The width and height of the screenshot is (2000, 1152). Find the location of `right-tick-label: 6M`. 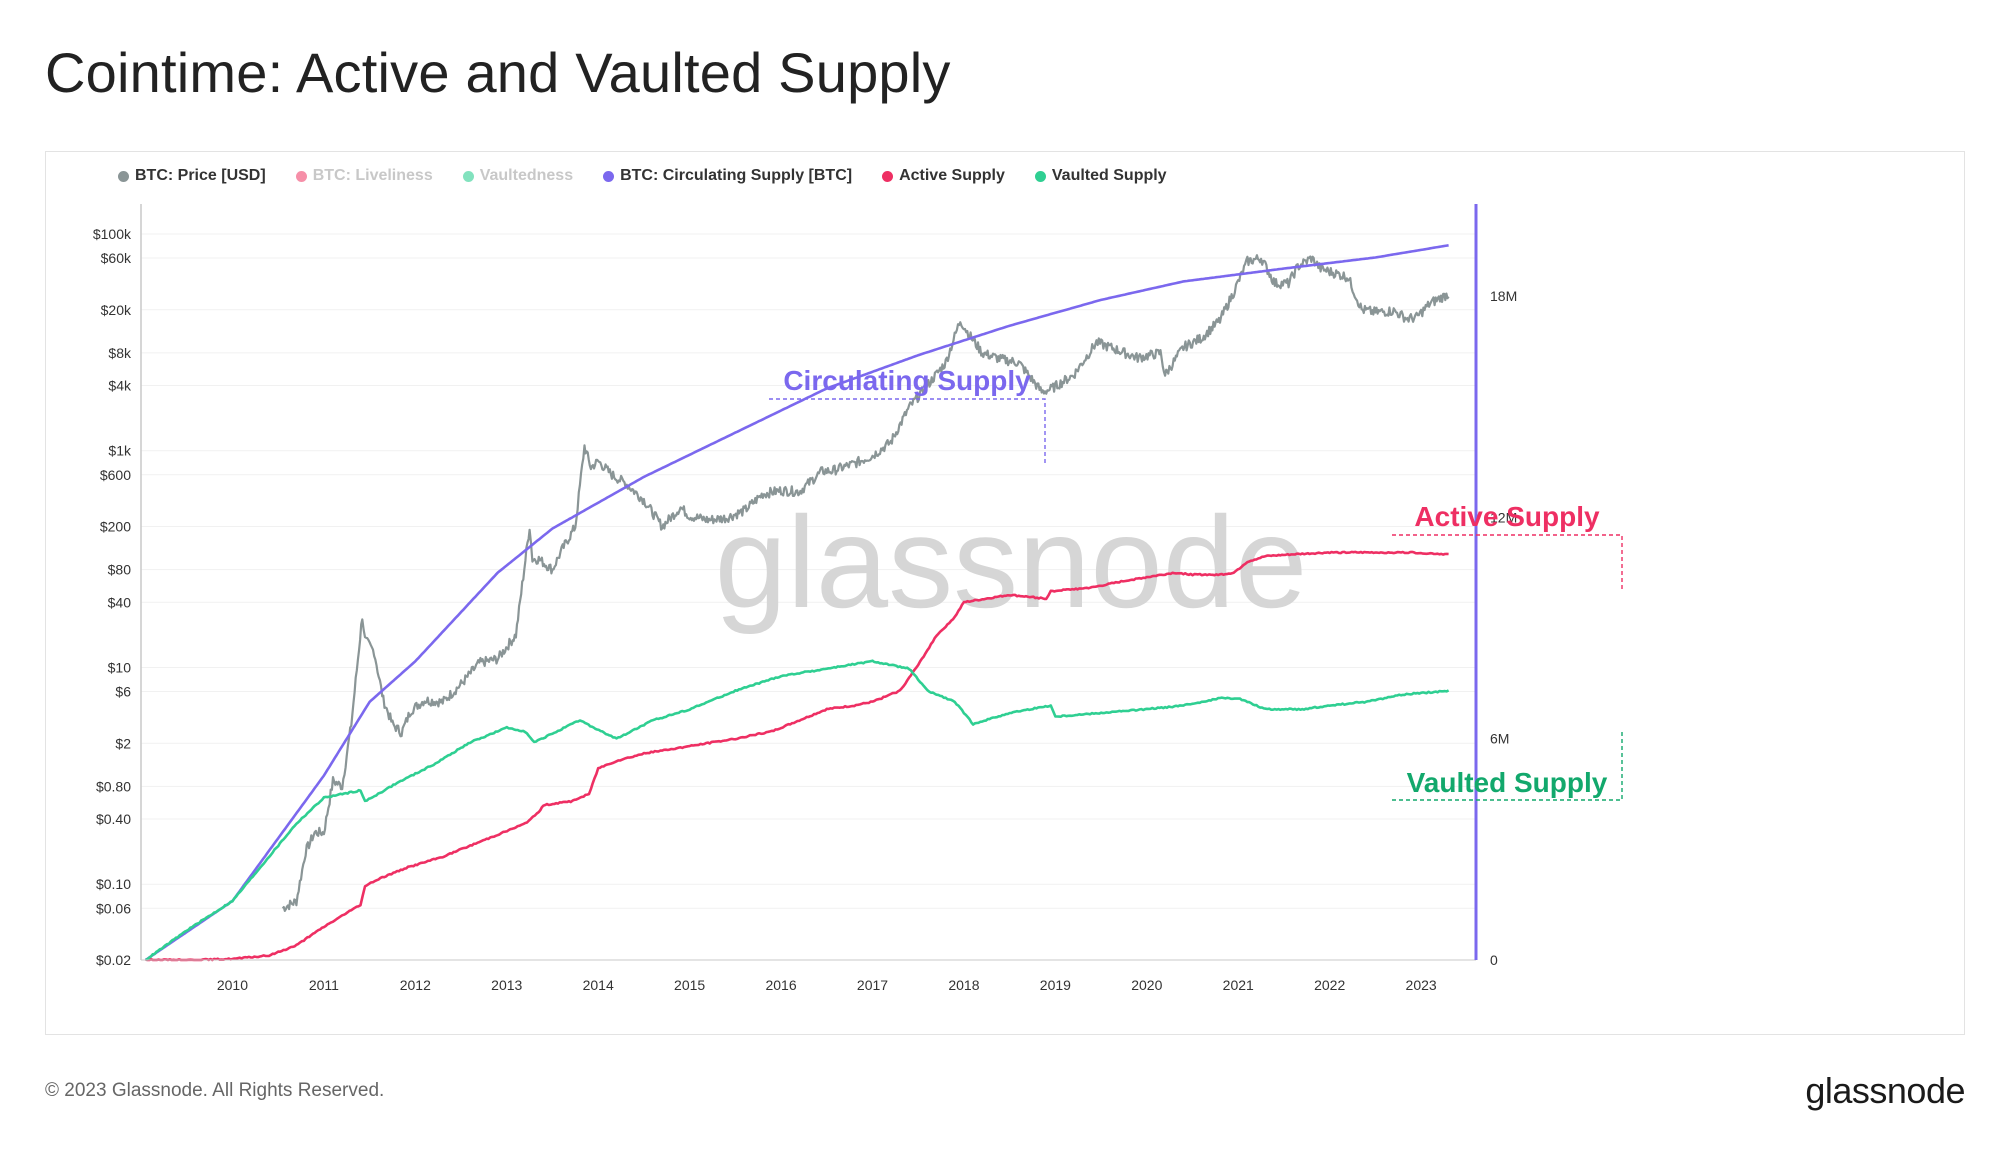

right-tick-label: 6M is located at coordinates (1499, 739).